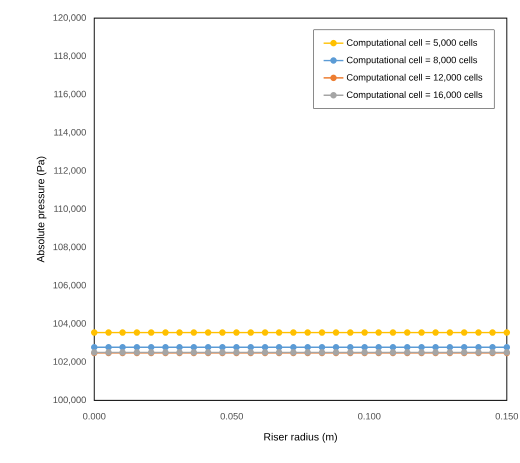 The width and height of the screenshot is (520, 463). What do you see at coordinates (70, 362) in the screenshot?
I see `y-tick-label: 102,000` at bounding box center [70, 362].